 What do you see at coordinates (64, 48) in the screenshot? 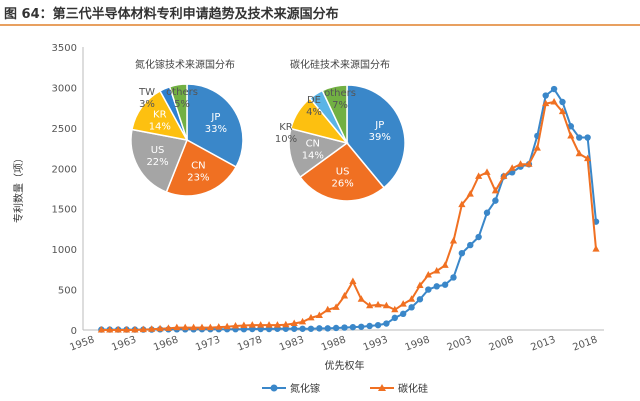
I see `y-tick-label: 3500` at bounding box center [64, 48].